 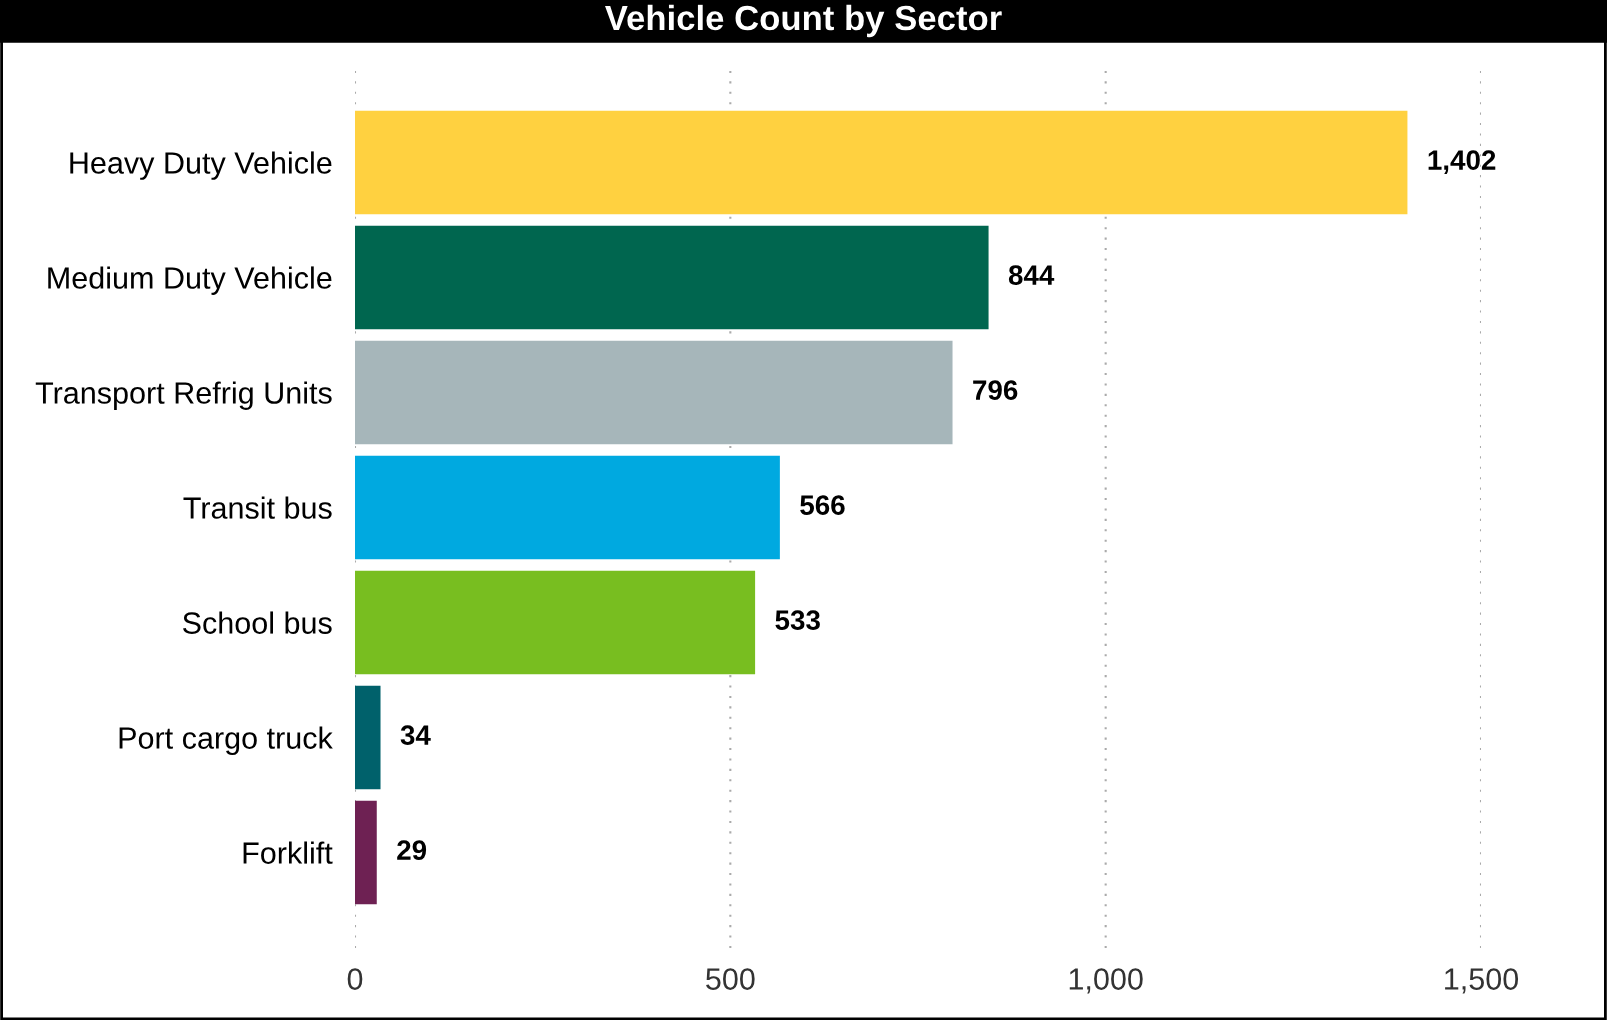 What do you see at coordinates (822, 505) in the screenshot?
I see `data-label: 566` at bounding box center [822, 505].